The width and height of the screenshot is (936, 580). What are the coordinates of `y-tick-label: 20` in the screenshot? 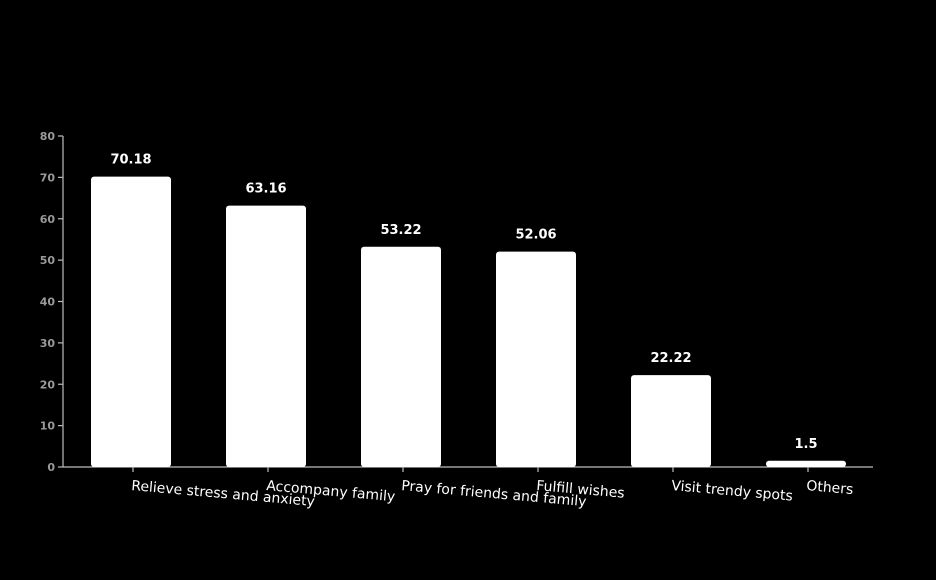 It's located at (48, 384).